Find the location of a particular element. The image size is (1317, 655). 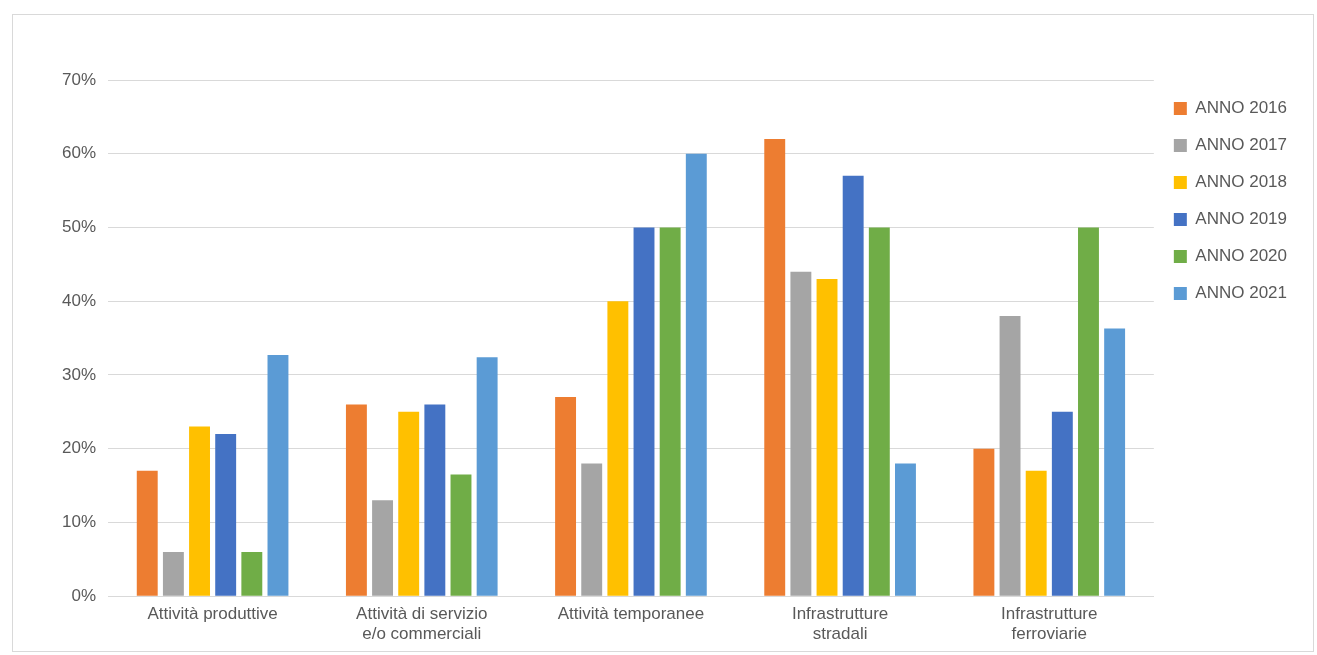

x-tick-label: Attività produttive is located at coordinates (212, 614).